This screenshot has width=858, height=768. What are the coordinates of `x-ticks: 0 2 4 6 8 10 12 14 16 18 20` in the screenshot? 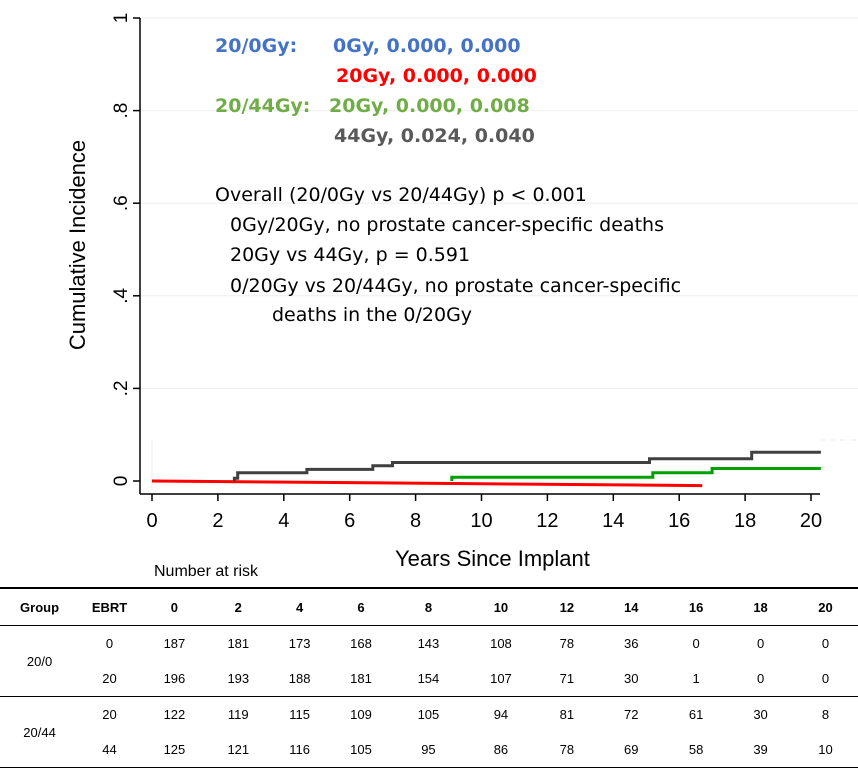 It's located at (484, 513).